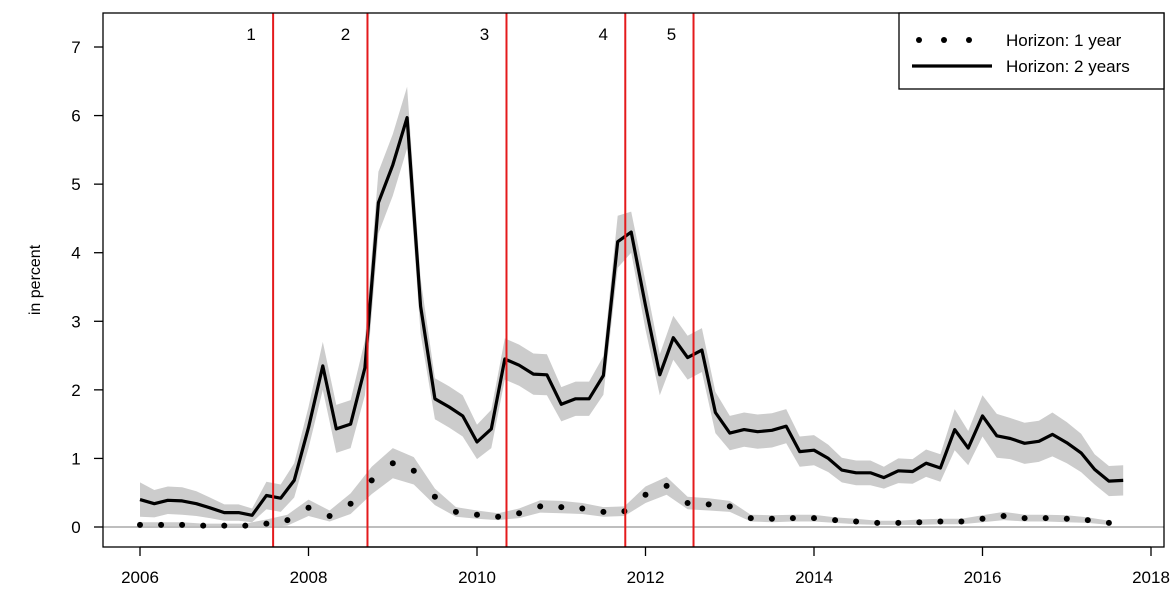 The image size is (1174, 593). I want to click on y-tick-label: 2, so click(75, 390).